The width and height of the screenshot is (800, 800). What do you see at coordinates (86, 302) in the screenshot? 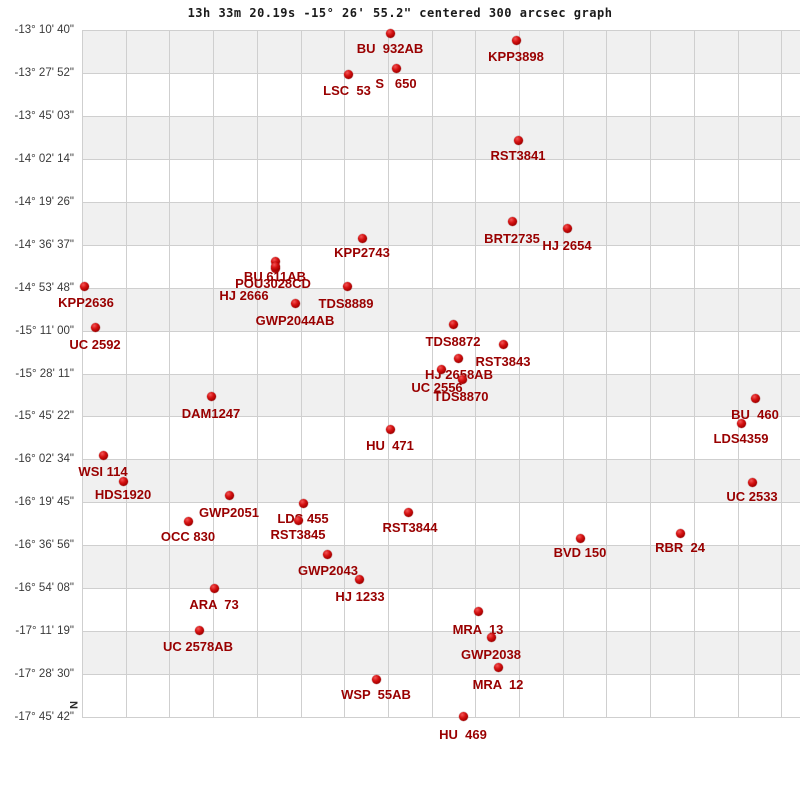
I see `star-label: KPP2636` at bounding box center [86, 302].